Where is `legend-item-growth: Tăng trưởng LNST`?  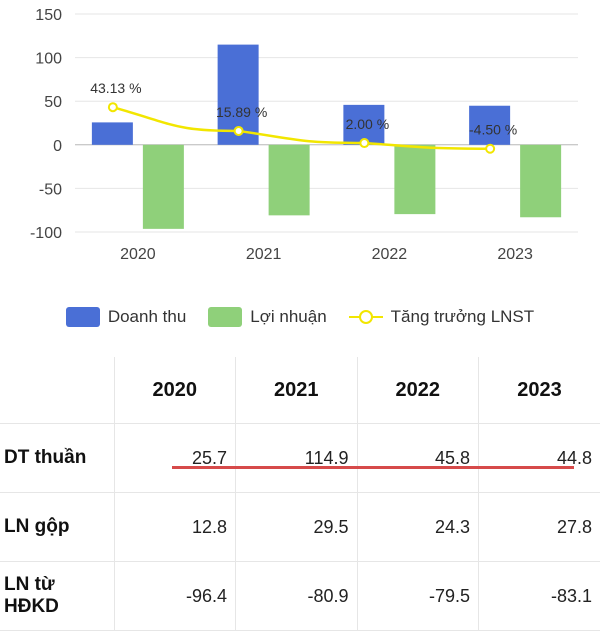
legend-item-growth: Tăng trưởng LNST is located at coordinates (441, 317).